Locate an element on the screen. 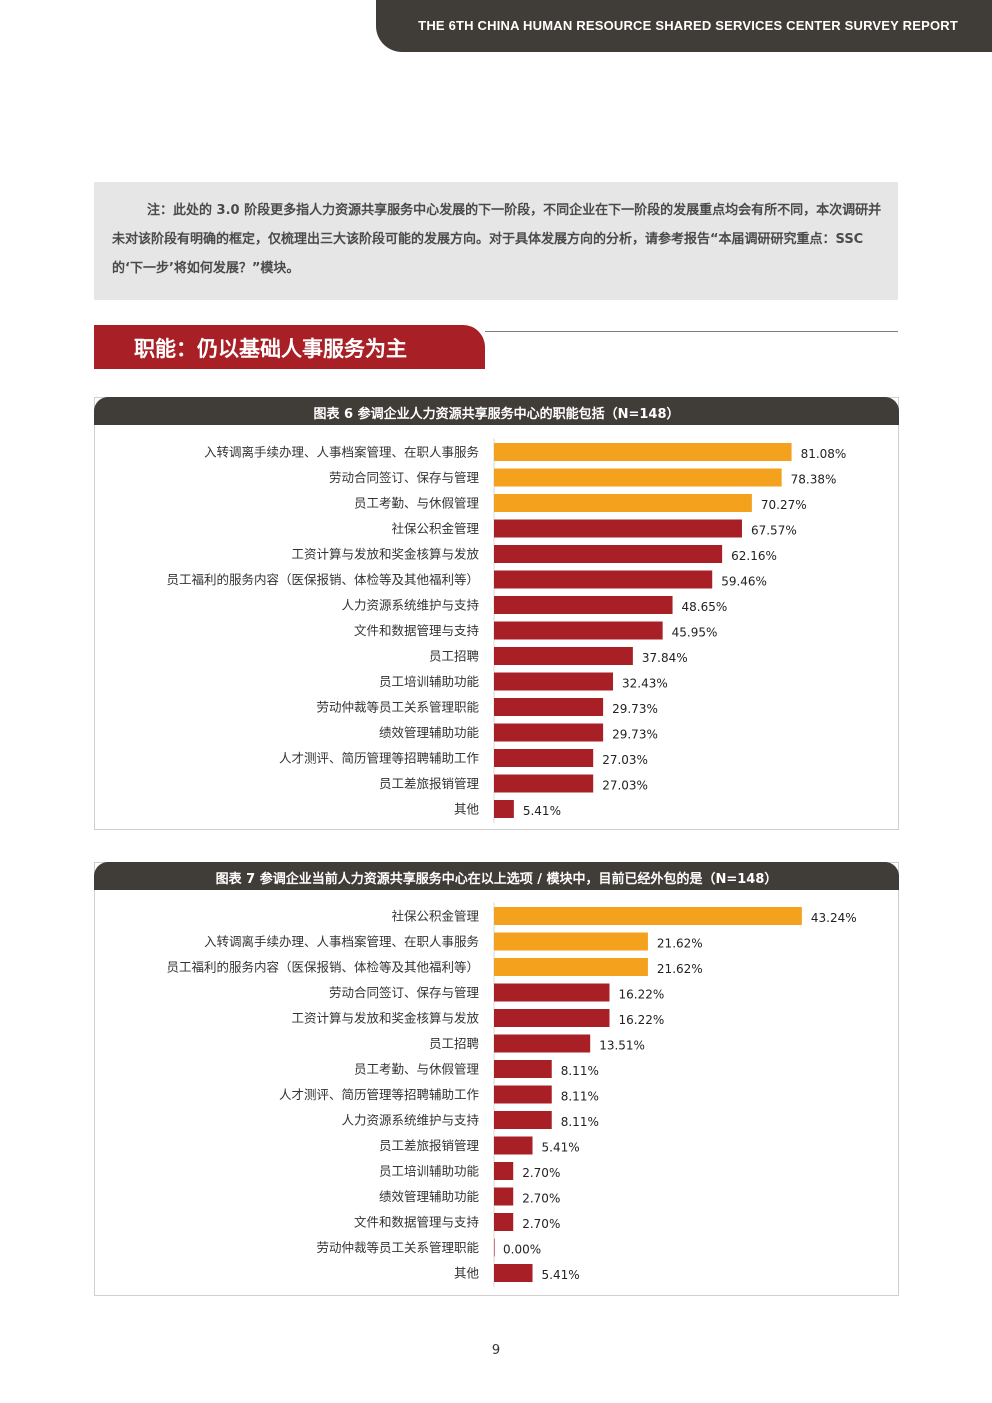  value-label: 32.43% is located at coordinates (645, 684).